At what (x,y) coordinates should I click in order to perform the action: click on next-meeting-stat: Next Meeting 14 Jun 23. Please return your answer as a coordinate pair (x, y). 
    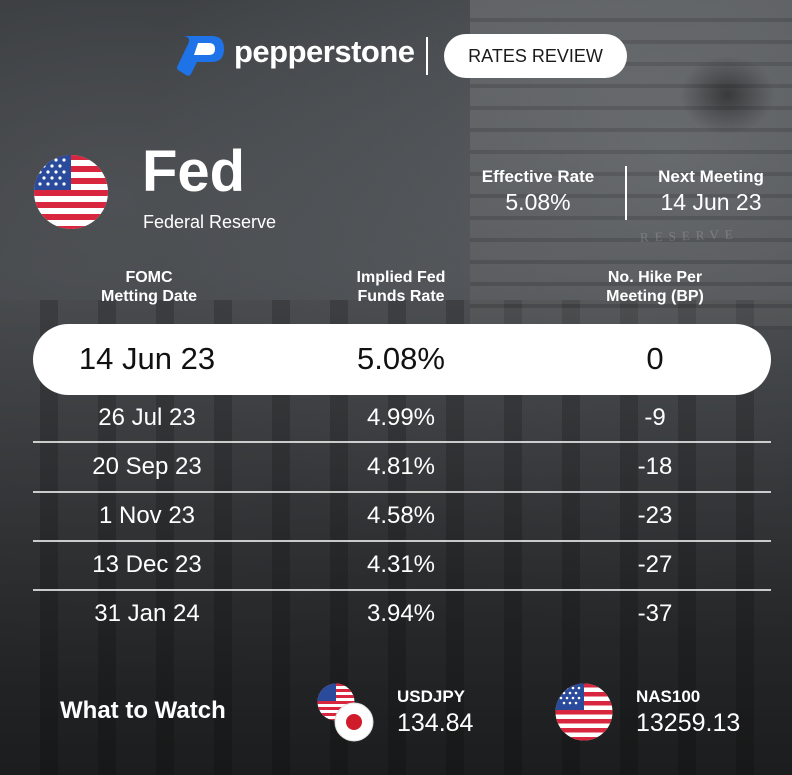
    Looking at the image, I should click on (711, 191).